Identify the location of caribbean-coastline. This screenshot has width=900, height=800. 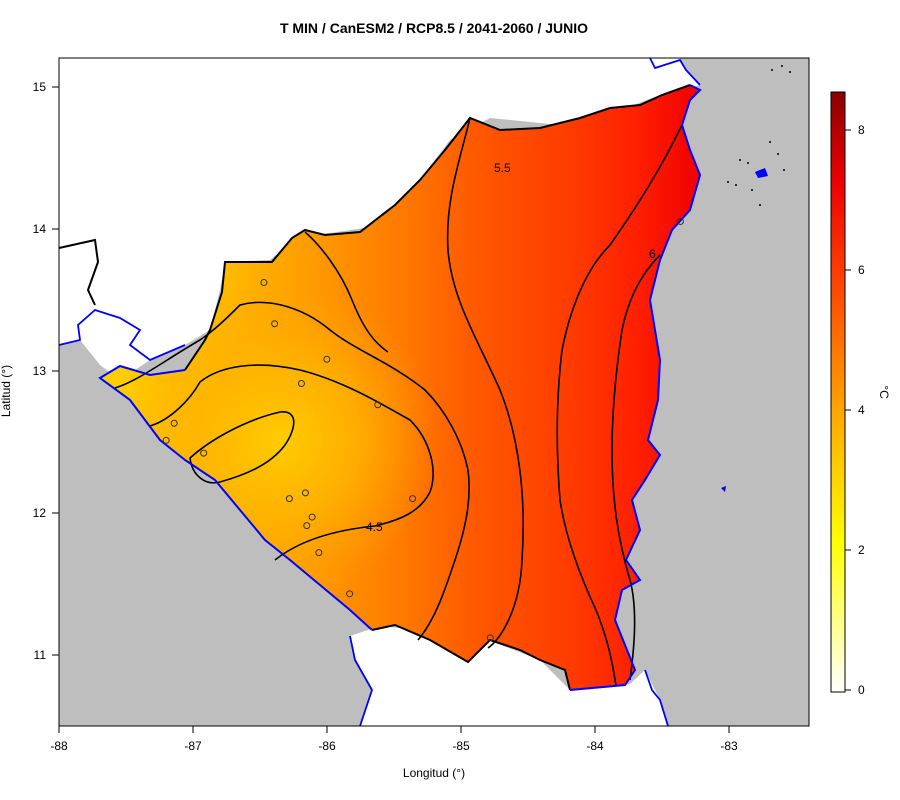
(635, 387).